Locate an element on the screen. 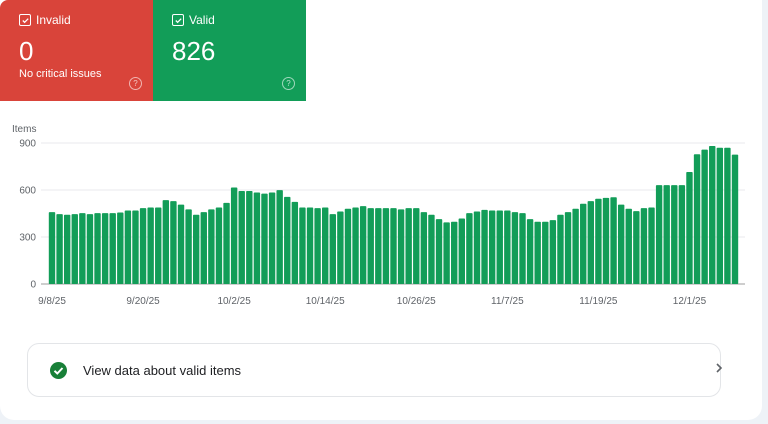 This screenshot has width=768, height=424. valid-label: Valid is located at coordinates (202, 20).